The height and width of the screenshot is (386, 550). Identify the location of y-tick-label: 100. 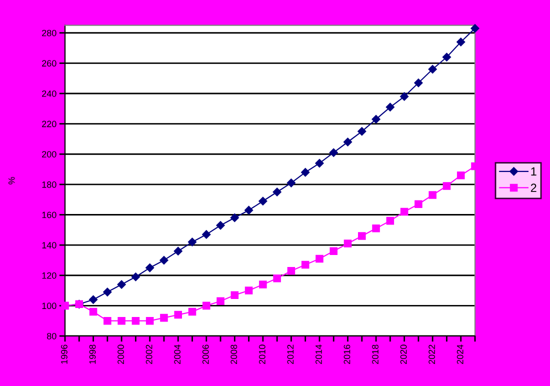
(49, 306).